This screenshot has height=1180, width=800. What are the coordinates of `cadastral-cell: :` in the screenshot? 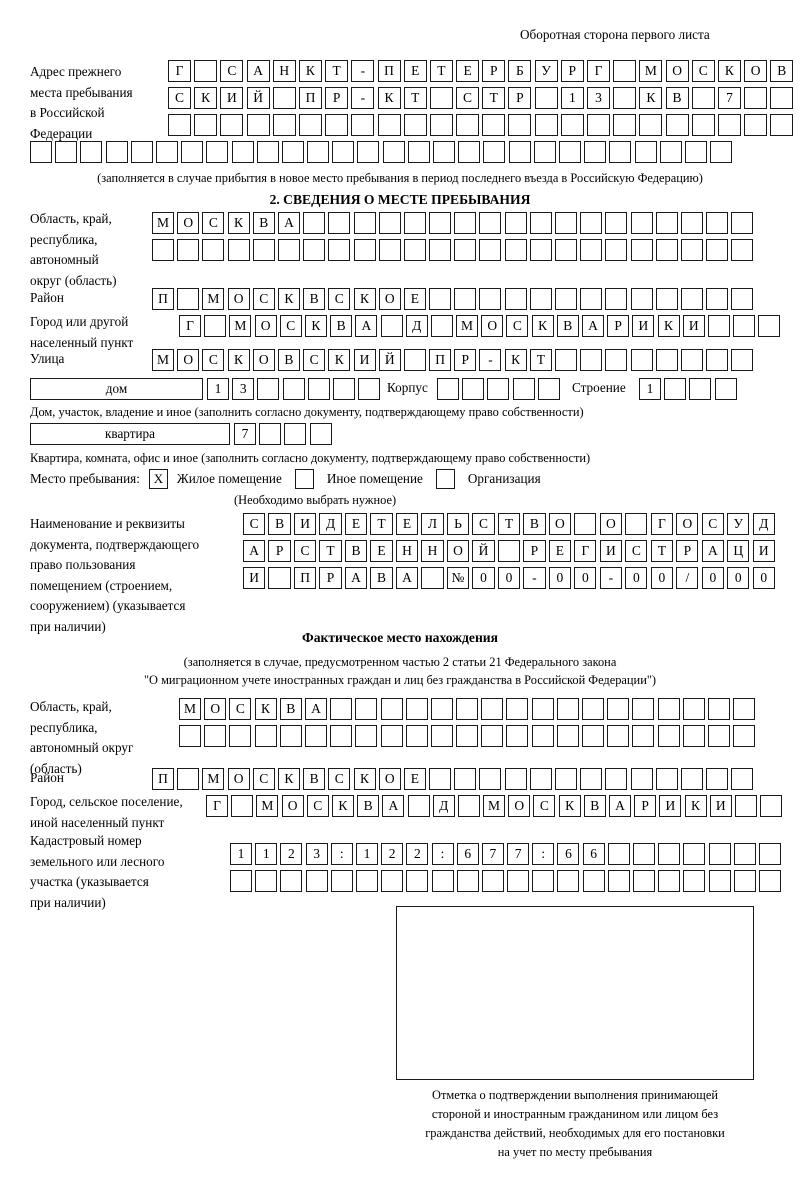 It's located at (543, 854).